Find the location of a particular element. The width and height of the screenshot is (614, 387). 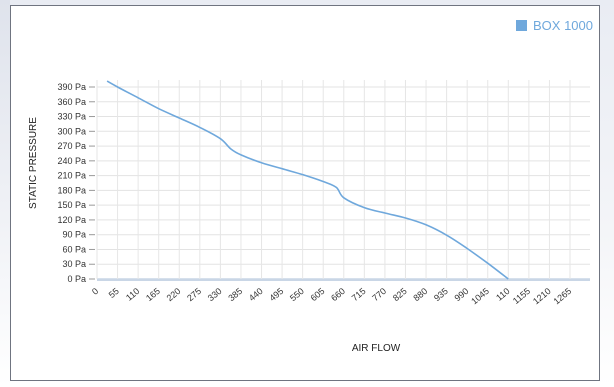

x-tick-label: 1045 is located at coordinates (480, 296).